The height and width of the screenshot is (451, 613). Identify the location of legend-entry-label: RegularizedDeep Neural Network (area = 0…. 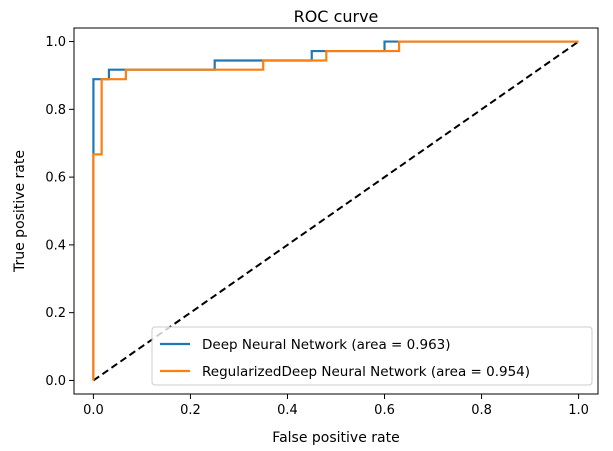
(366, 372).